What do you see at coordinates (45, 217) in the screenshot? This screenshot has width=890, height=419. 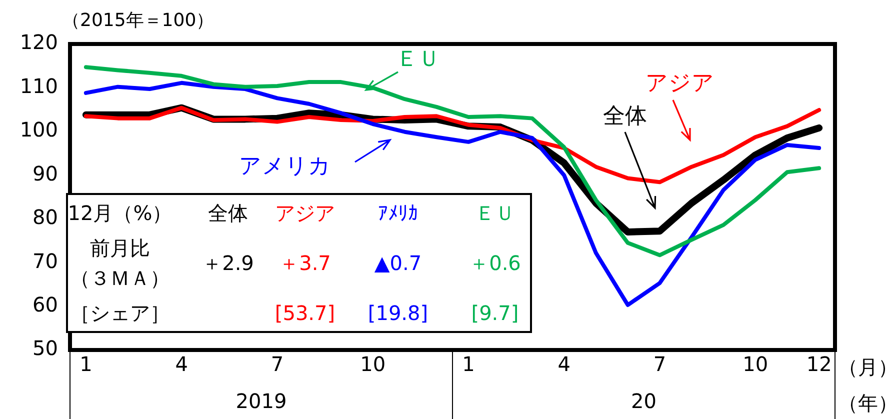 I see `y-tick-label: 80` at bounding box center [45, 217].